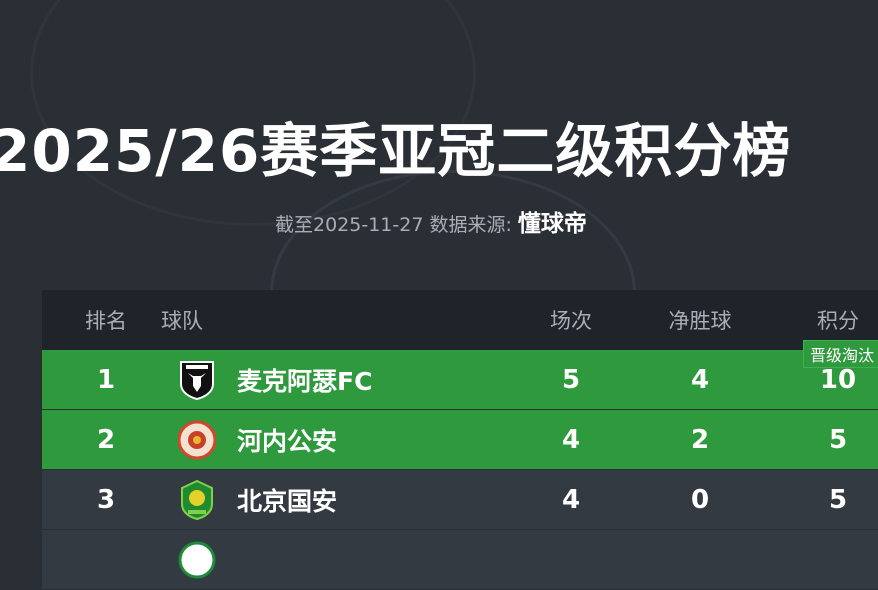  What do you see at coordinates (106, 321) in the screenshot?
I see `header-rank: 排名` at bounding box center [106, 321].